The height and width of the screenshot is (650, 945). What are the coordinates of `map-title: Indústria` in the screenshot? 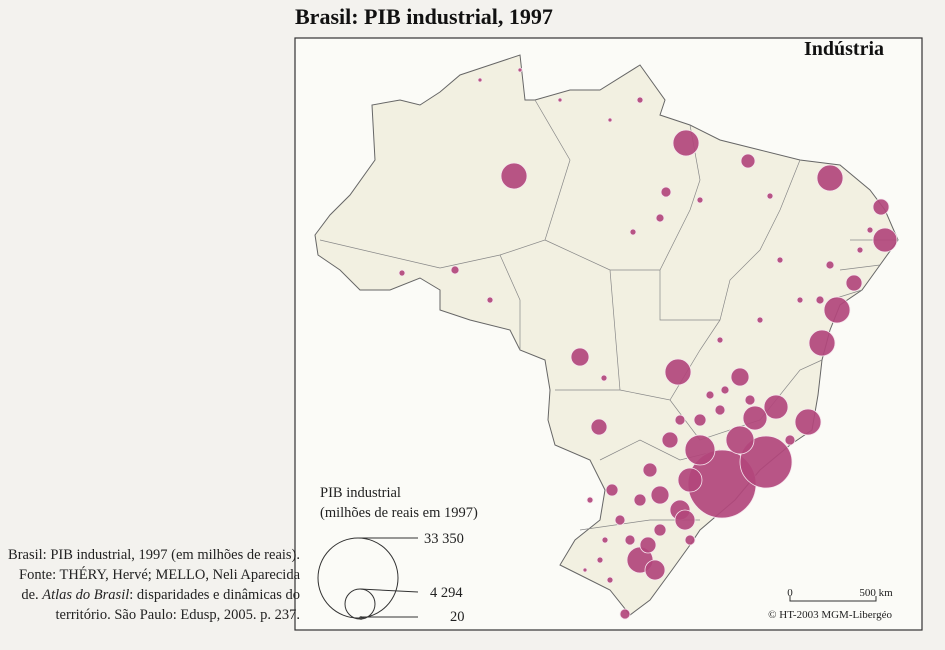 It's located at (844, 49).